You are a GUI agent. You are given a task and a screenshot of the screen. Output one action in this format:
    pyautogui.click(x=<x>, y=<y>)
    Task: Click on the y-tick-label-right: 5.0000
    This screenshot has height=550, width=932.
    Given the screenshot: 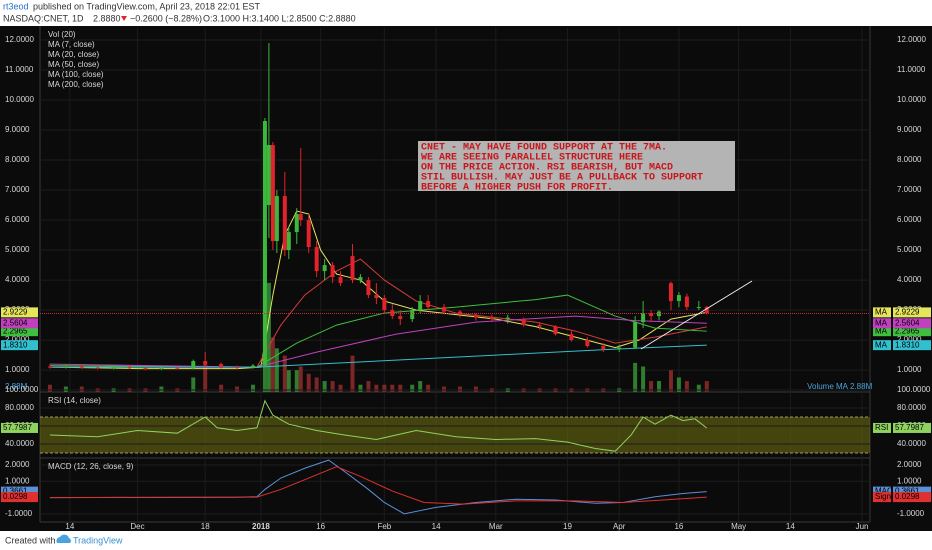 What is the action you would take?
    pyautogui.click(x=909, y=249)
    